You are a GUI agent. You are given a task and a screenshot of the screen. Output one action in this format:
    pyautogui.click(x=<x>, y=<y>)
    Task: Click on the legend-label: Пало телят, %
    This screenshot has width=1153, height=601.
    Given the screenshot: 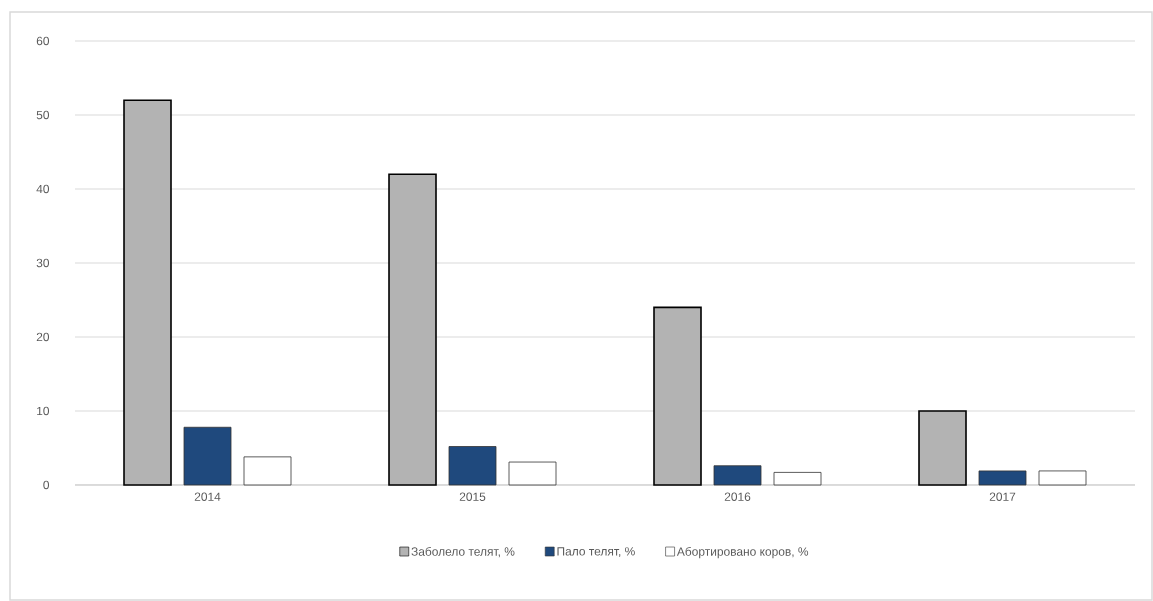 What is the action you would take?
    pyautogui.click(x=596, y=552)
    